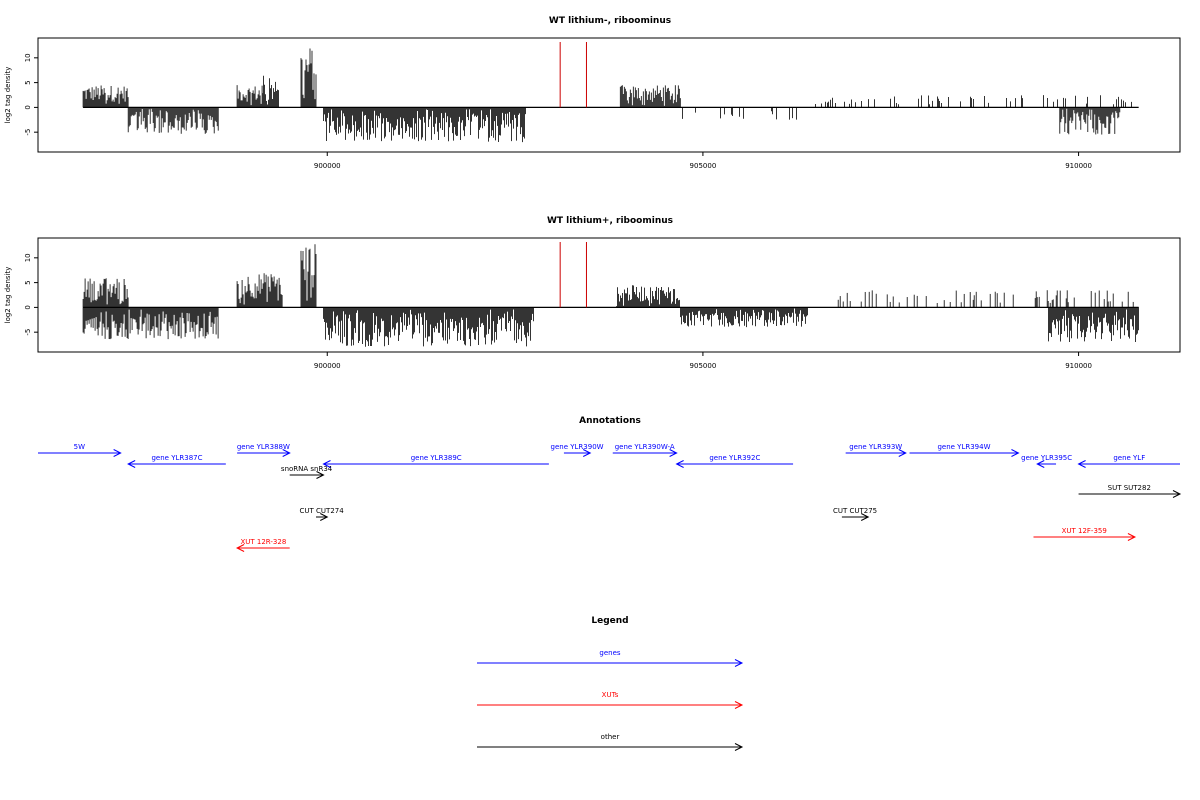 The height and width of the screenshot is (800, 1200). I want to click on track-1-plot-frame, so click(609, 95).